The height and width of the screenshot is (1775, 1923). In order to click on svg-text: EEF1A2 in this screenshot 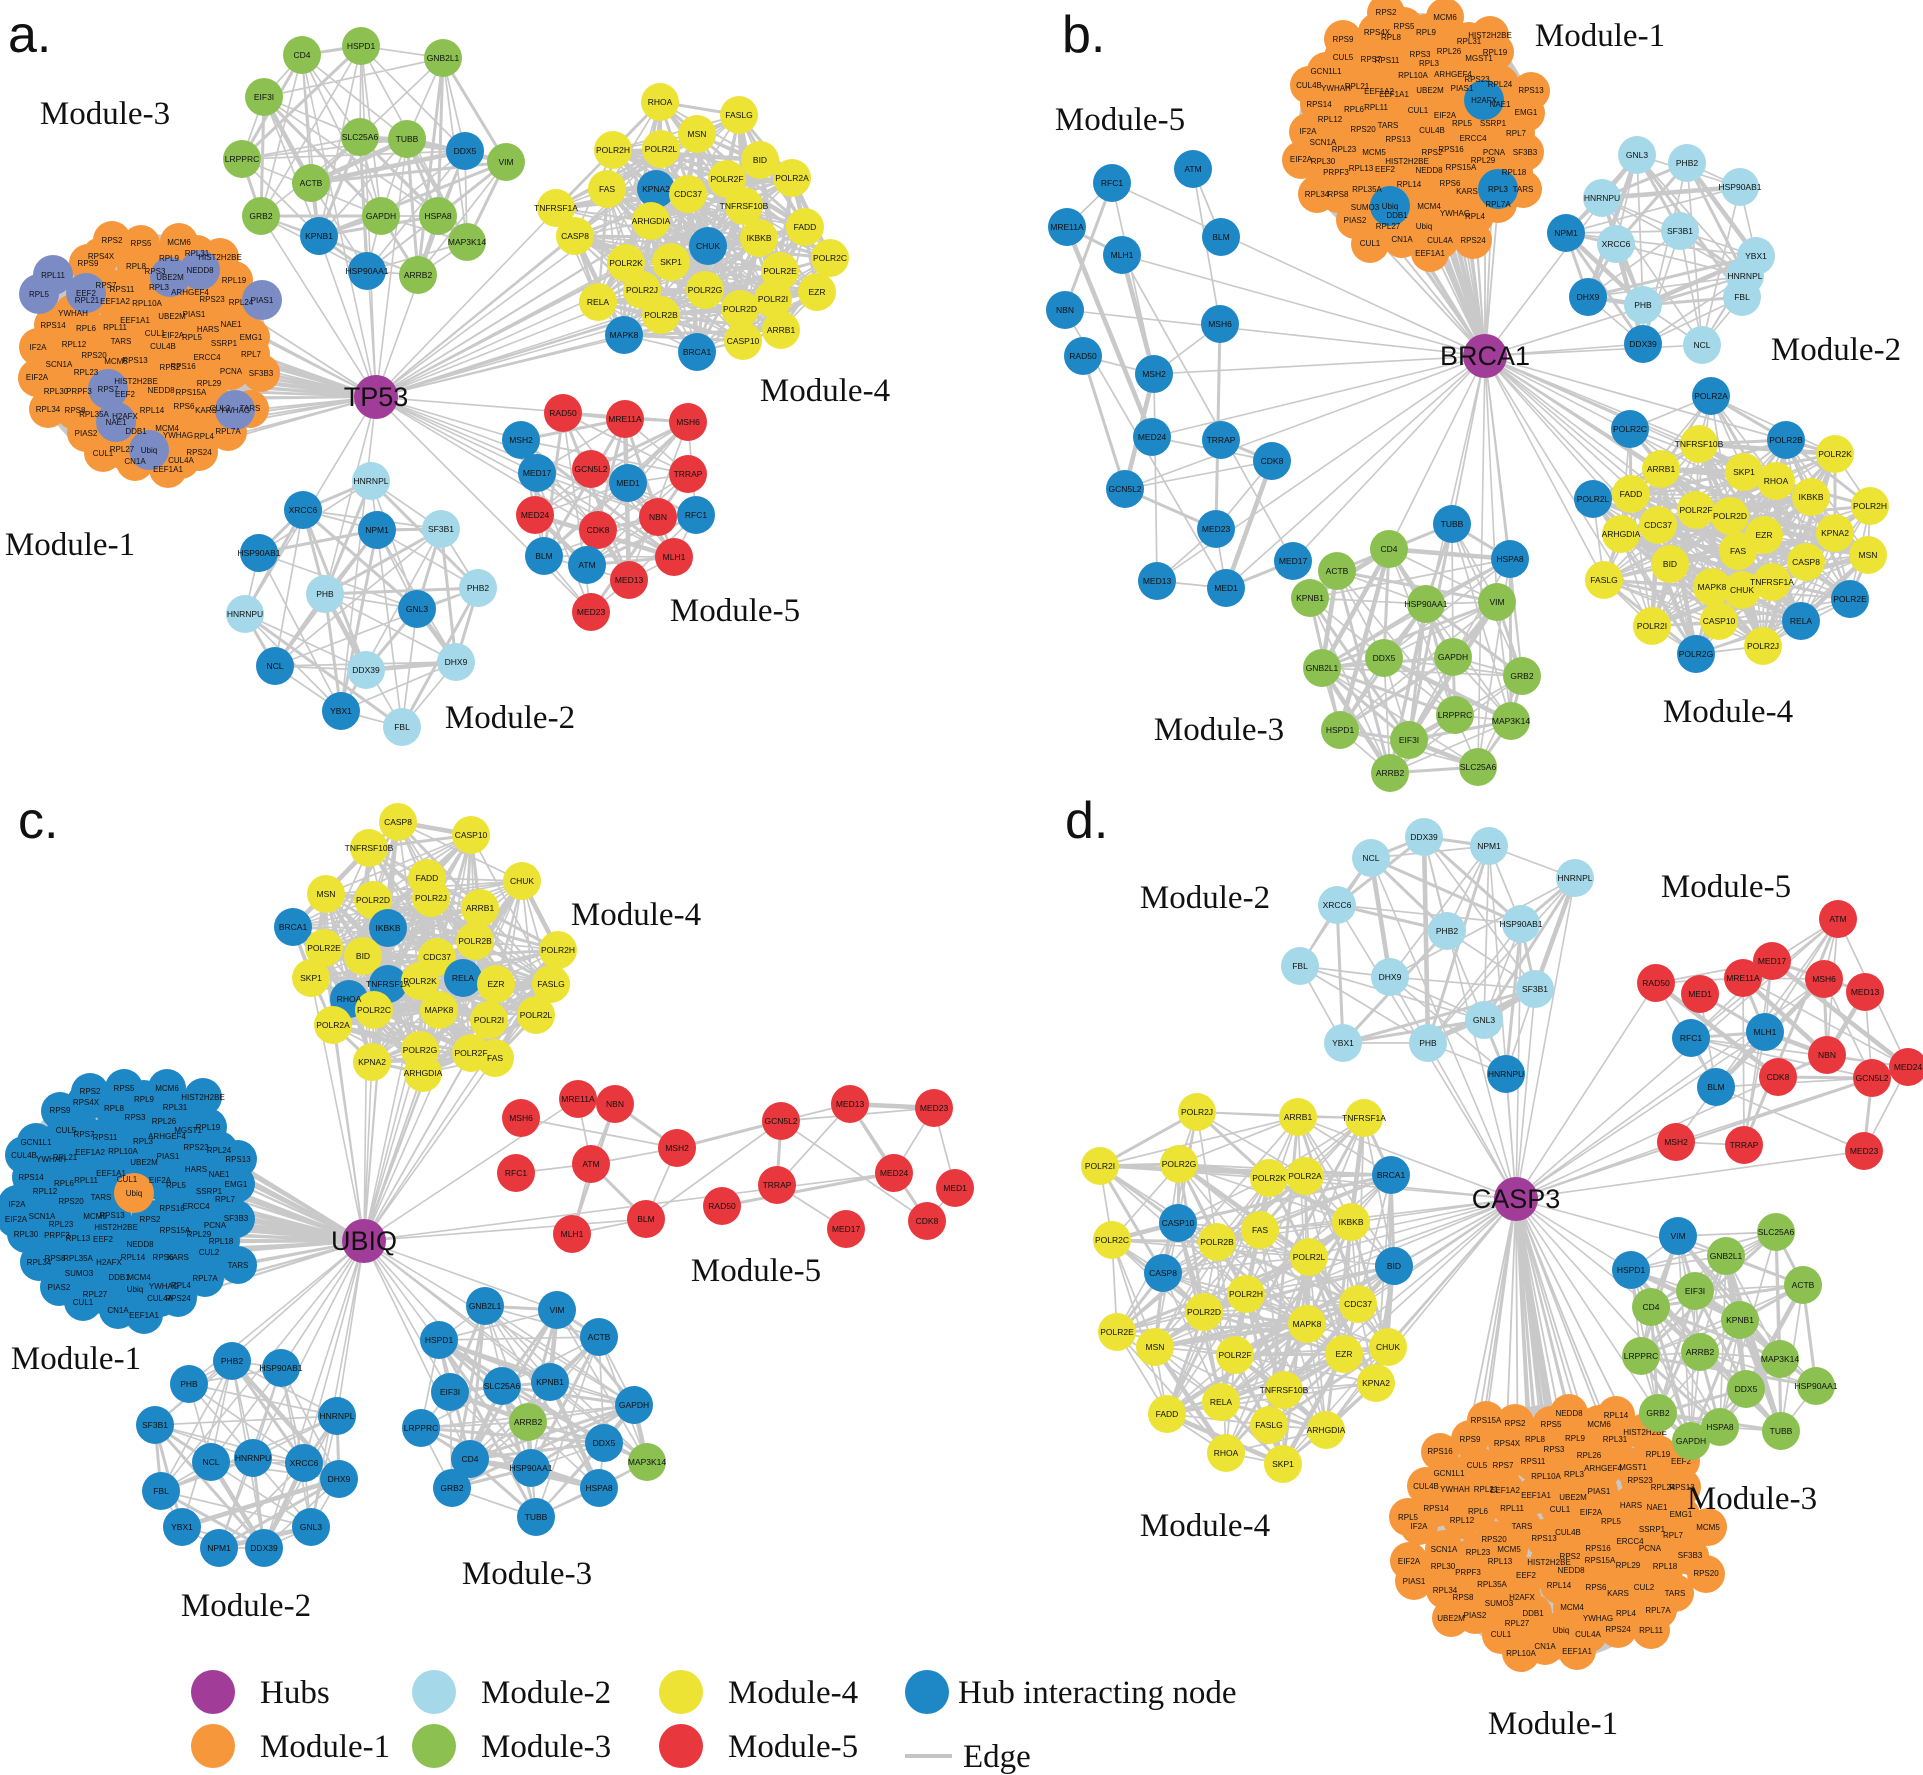, I will do `click(115, 301)`.